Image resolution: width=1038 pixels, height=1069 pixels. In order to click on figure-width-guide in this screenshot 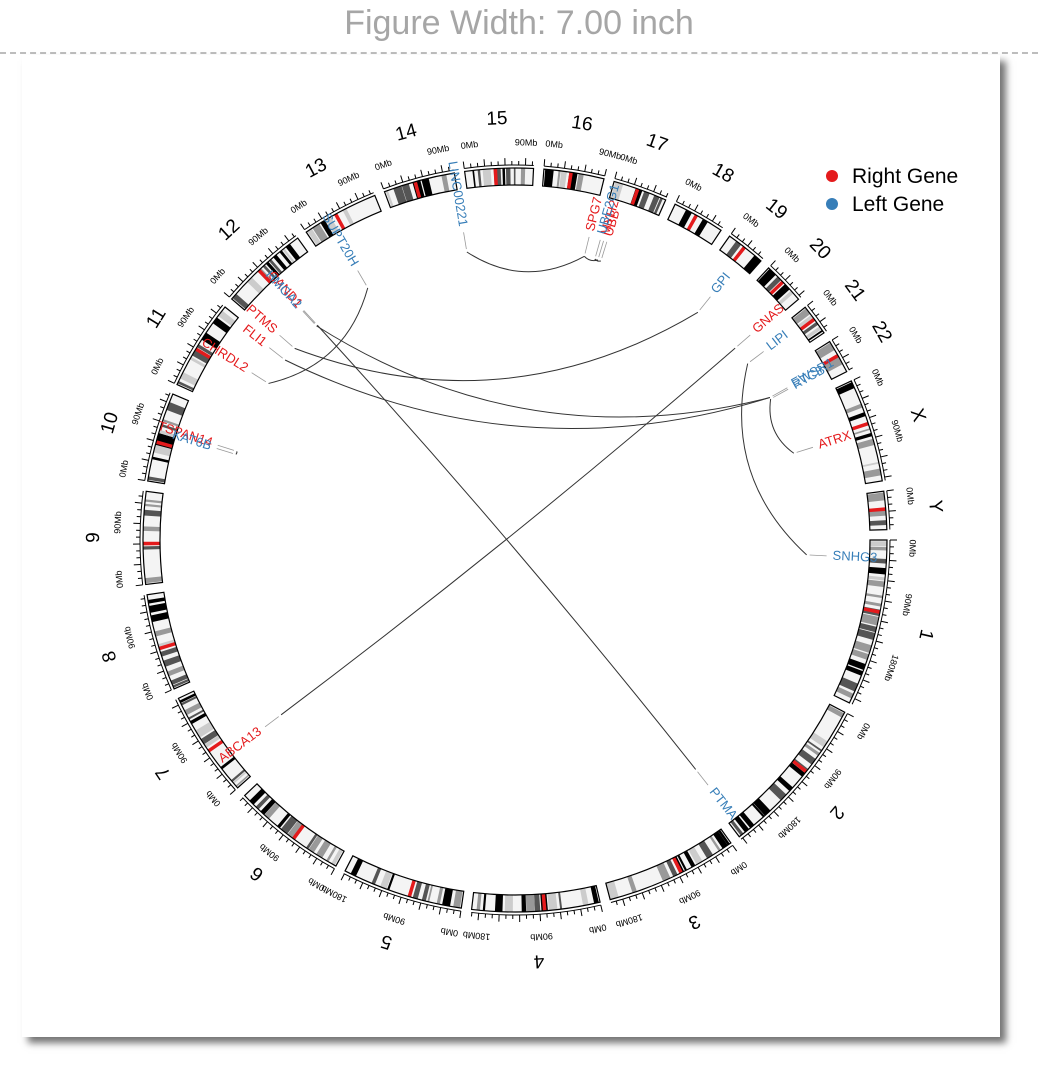, I will do `click(519, 53)`.